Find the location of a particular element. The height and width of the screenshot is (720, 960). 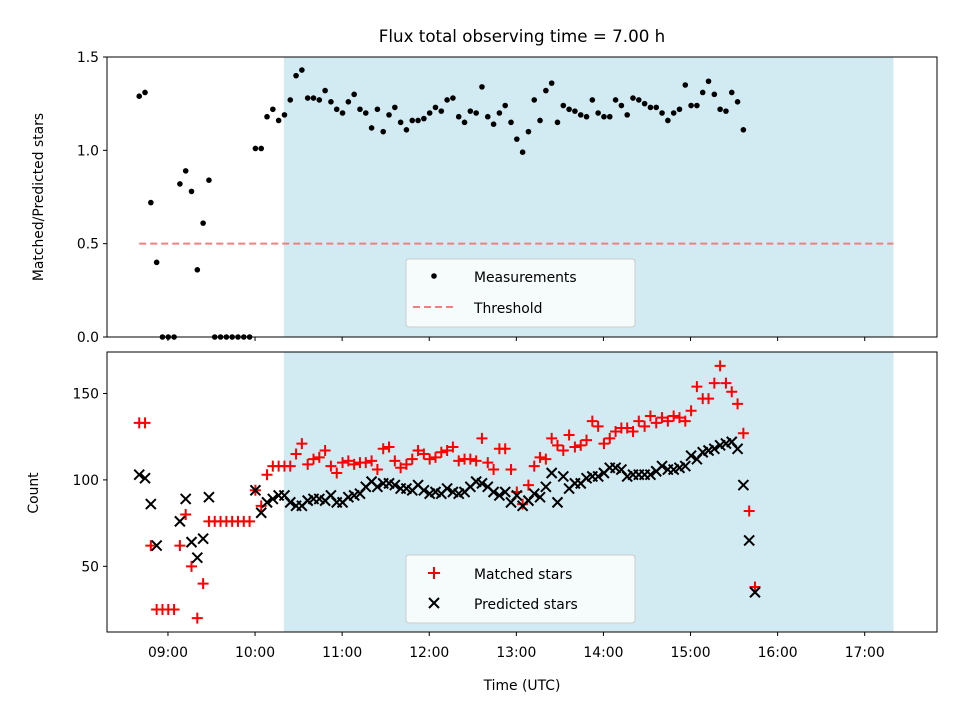

predicted-stars-points is located at coordinates (447, 517).